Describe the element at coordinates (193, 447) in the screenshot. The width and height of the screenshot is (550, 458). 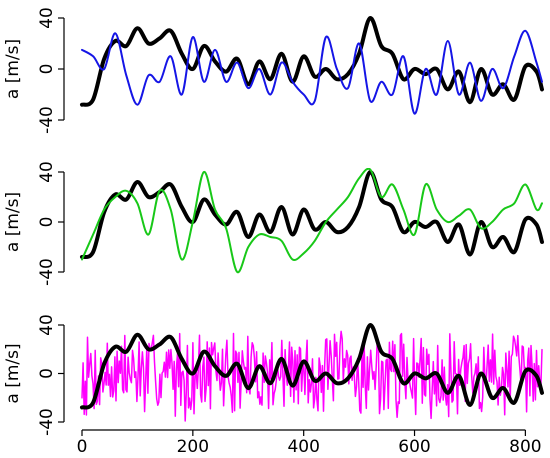
I see `x-tick-label: 200` at that location.